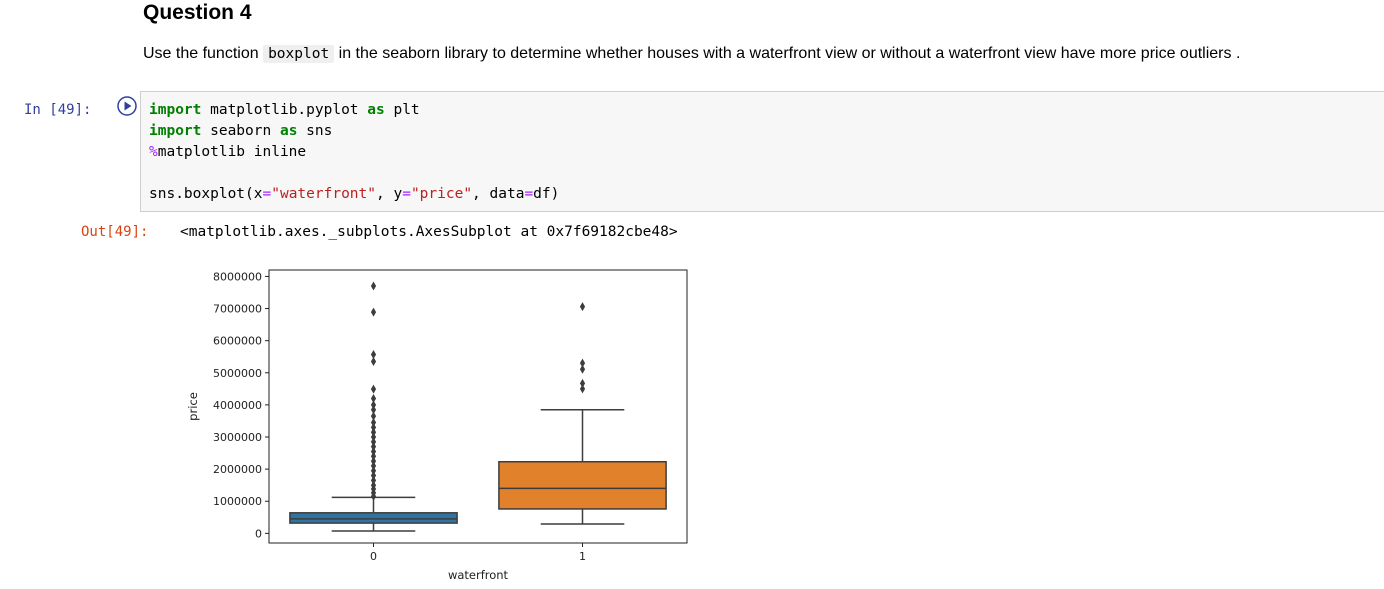 The image size is (1384, 589). I want to click on input-prompt: In [49]:, so click(58, 110).